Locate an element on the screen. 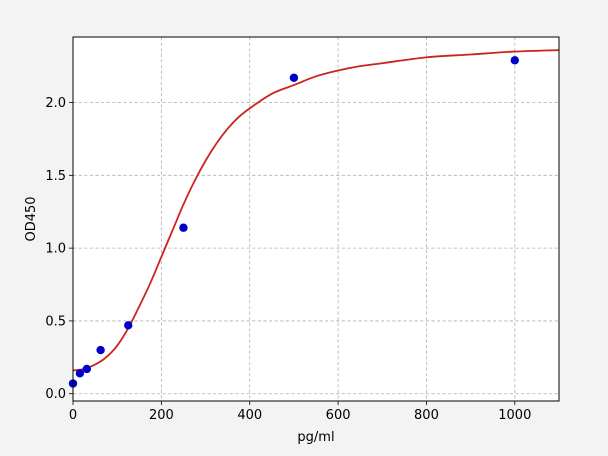  y-tick-label: 1.0 is located at coordinates (55, 249).